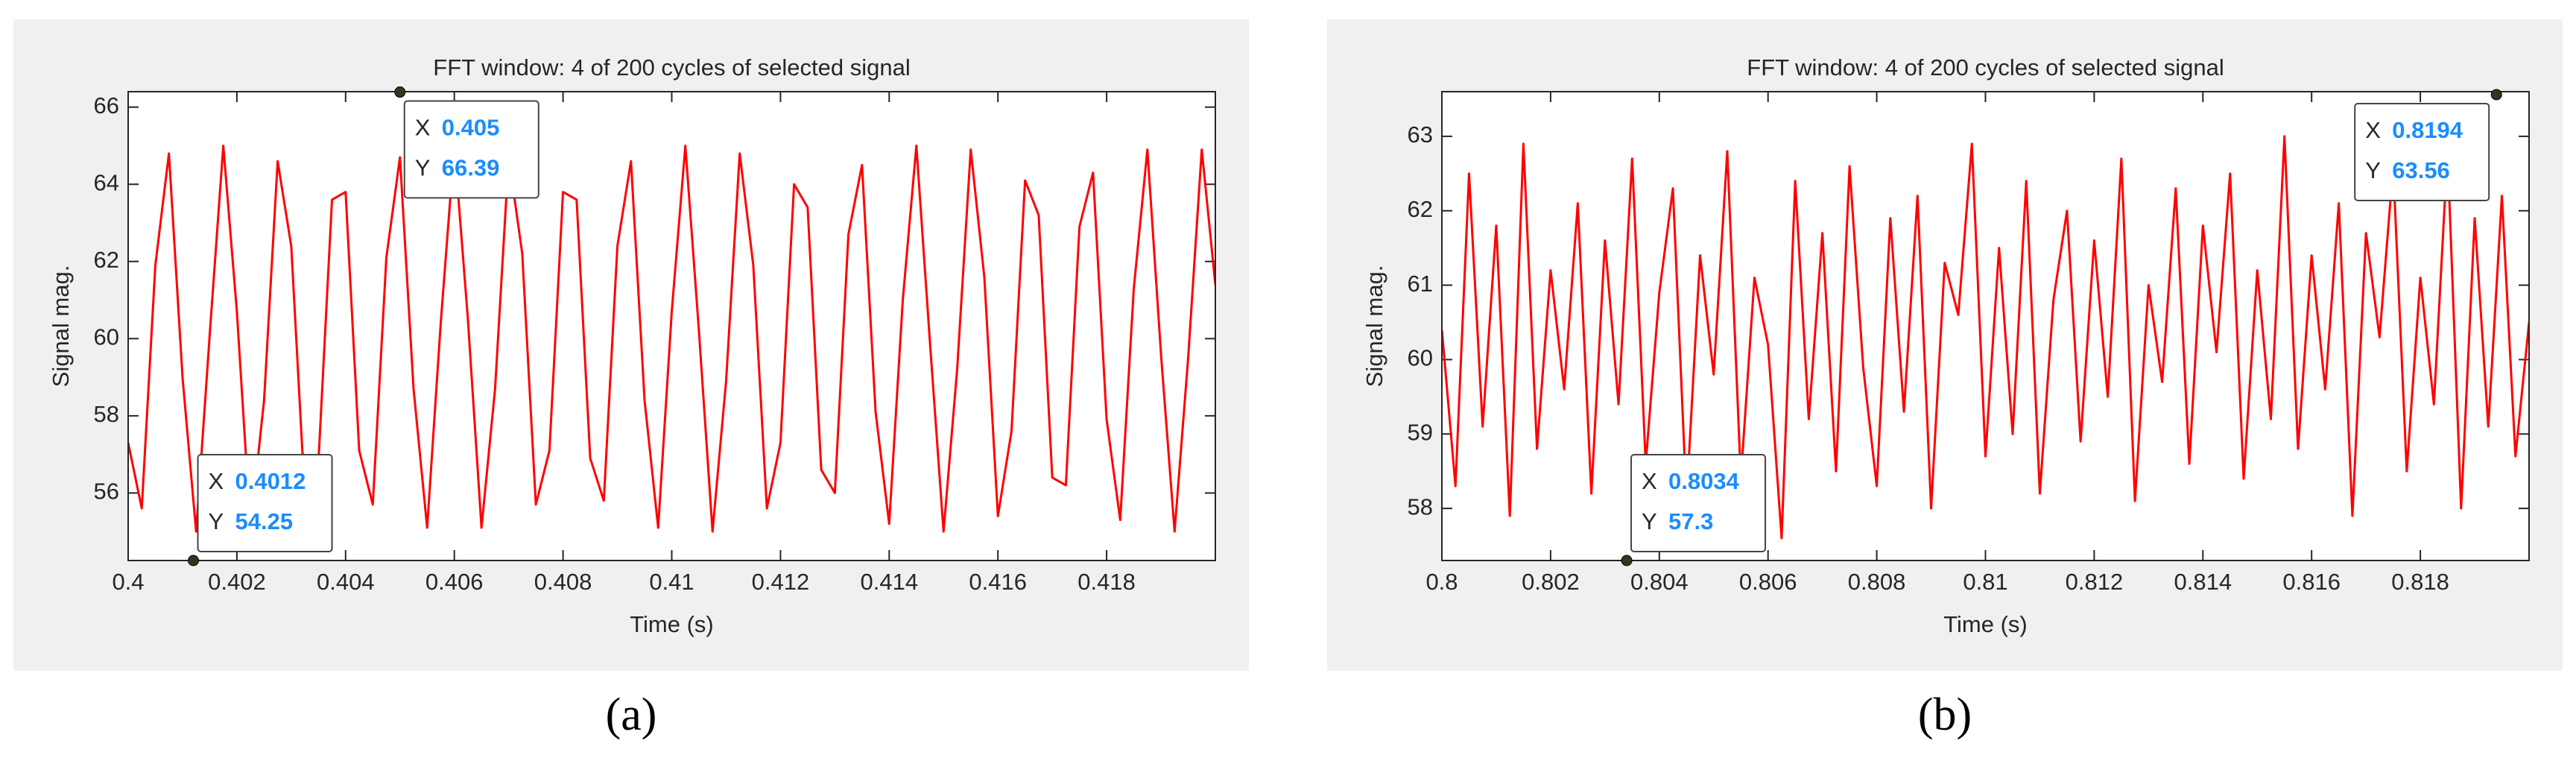  What do you see at coordinates (346, 582) in the screenshot?
I see `x-tick-label: 0.404` at bounding box center [346, 582].